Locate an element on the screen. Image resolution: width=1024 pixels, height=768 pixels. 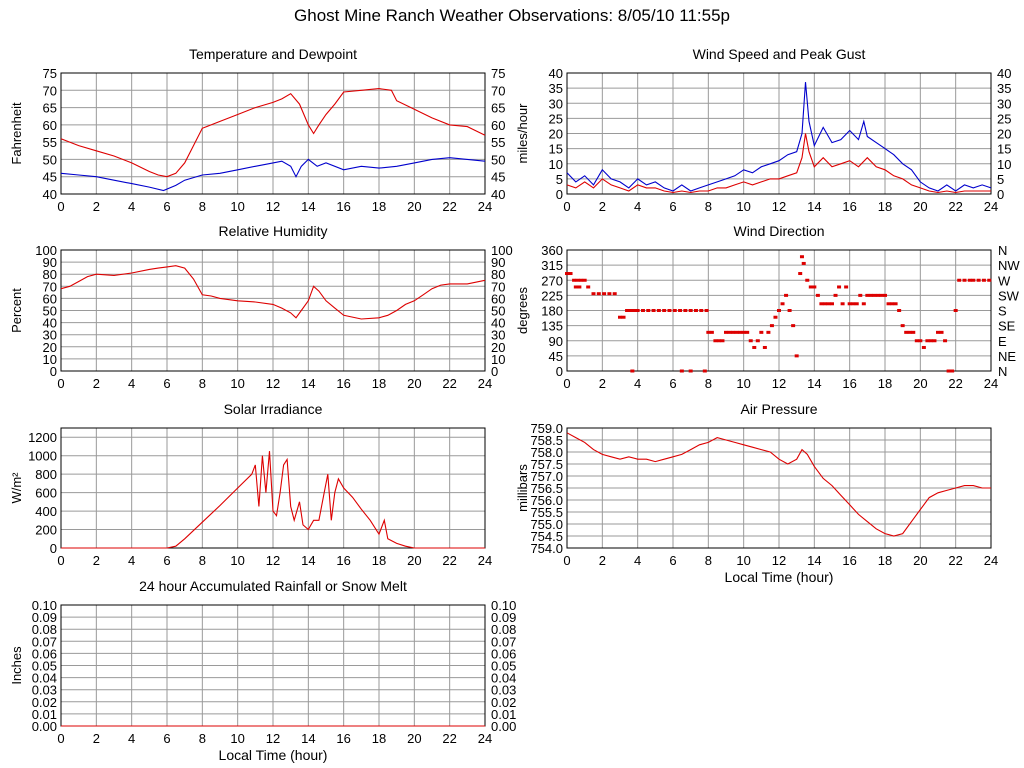
y-tick-label: 0.07 is located at coordinates (44, 641).